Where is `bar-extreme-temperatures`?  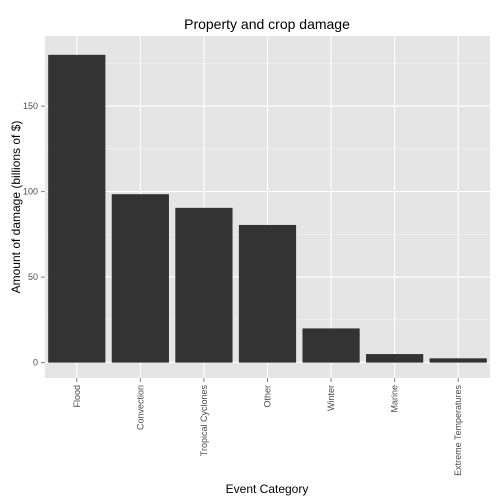 bar-extreme-temperatures is located at coordinates (458, 360).